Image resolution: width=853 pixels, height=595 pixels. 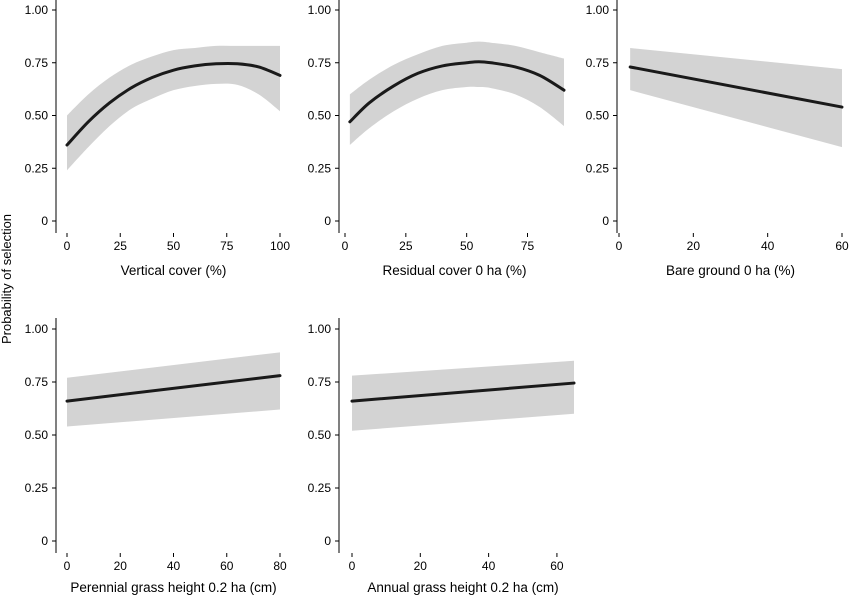 What do you see at coordinates (280, 246) in the screenshot?
I see `x-tick-label: 100` at bounding box center [280, 246].